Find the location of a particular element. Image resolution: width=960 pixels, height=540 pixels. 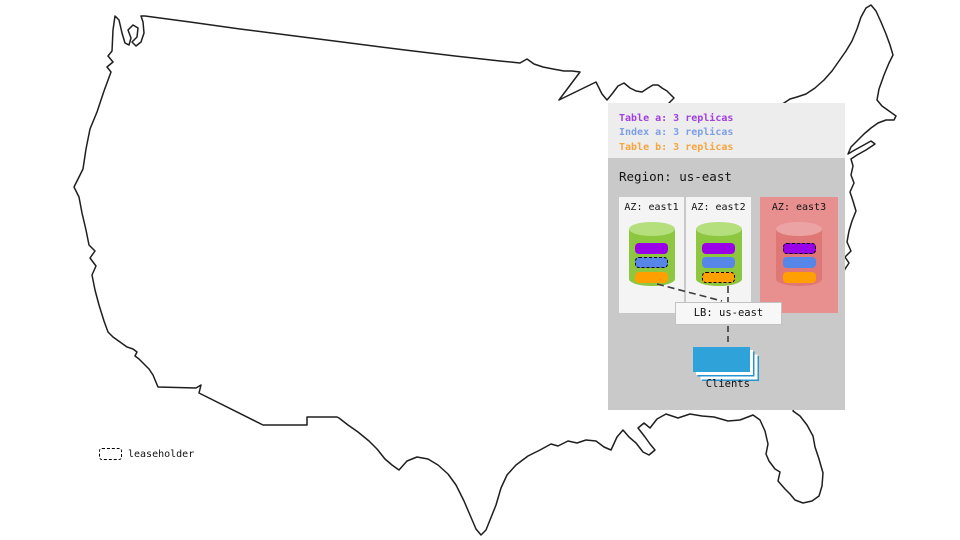

load-balancer-box: LB: us-east is located at coordinates (728, 313).